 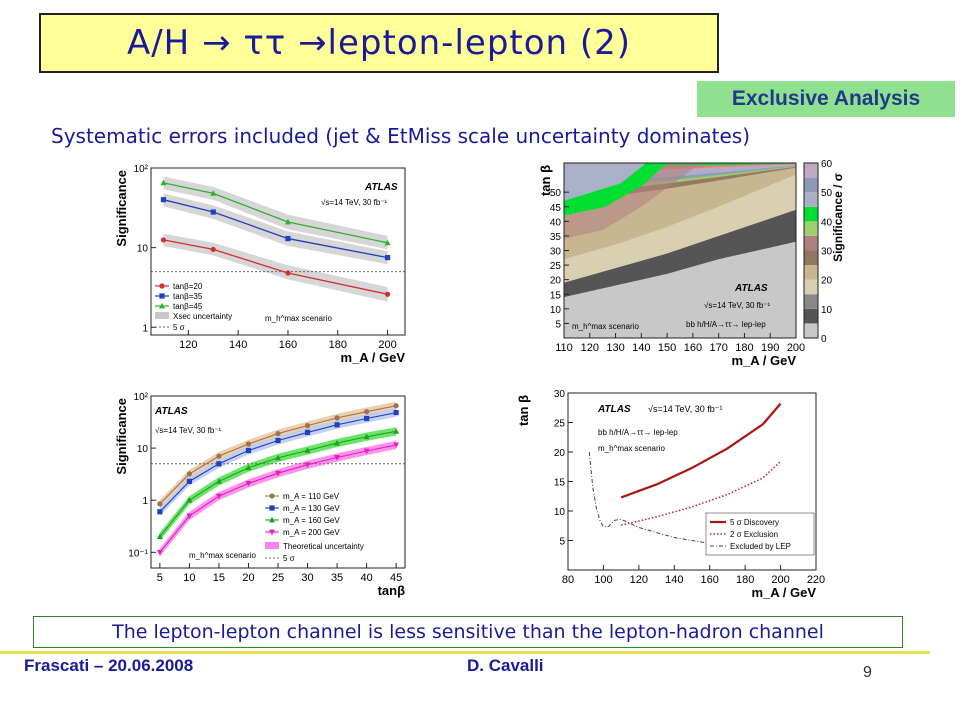 What do you see at coordinates (219, 578) in the screenshot?
I see `x-tick-label: 15` at bounding box center [219, 578].